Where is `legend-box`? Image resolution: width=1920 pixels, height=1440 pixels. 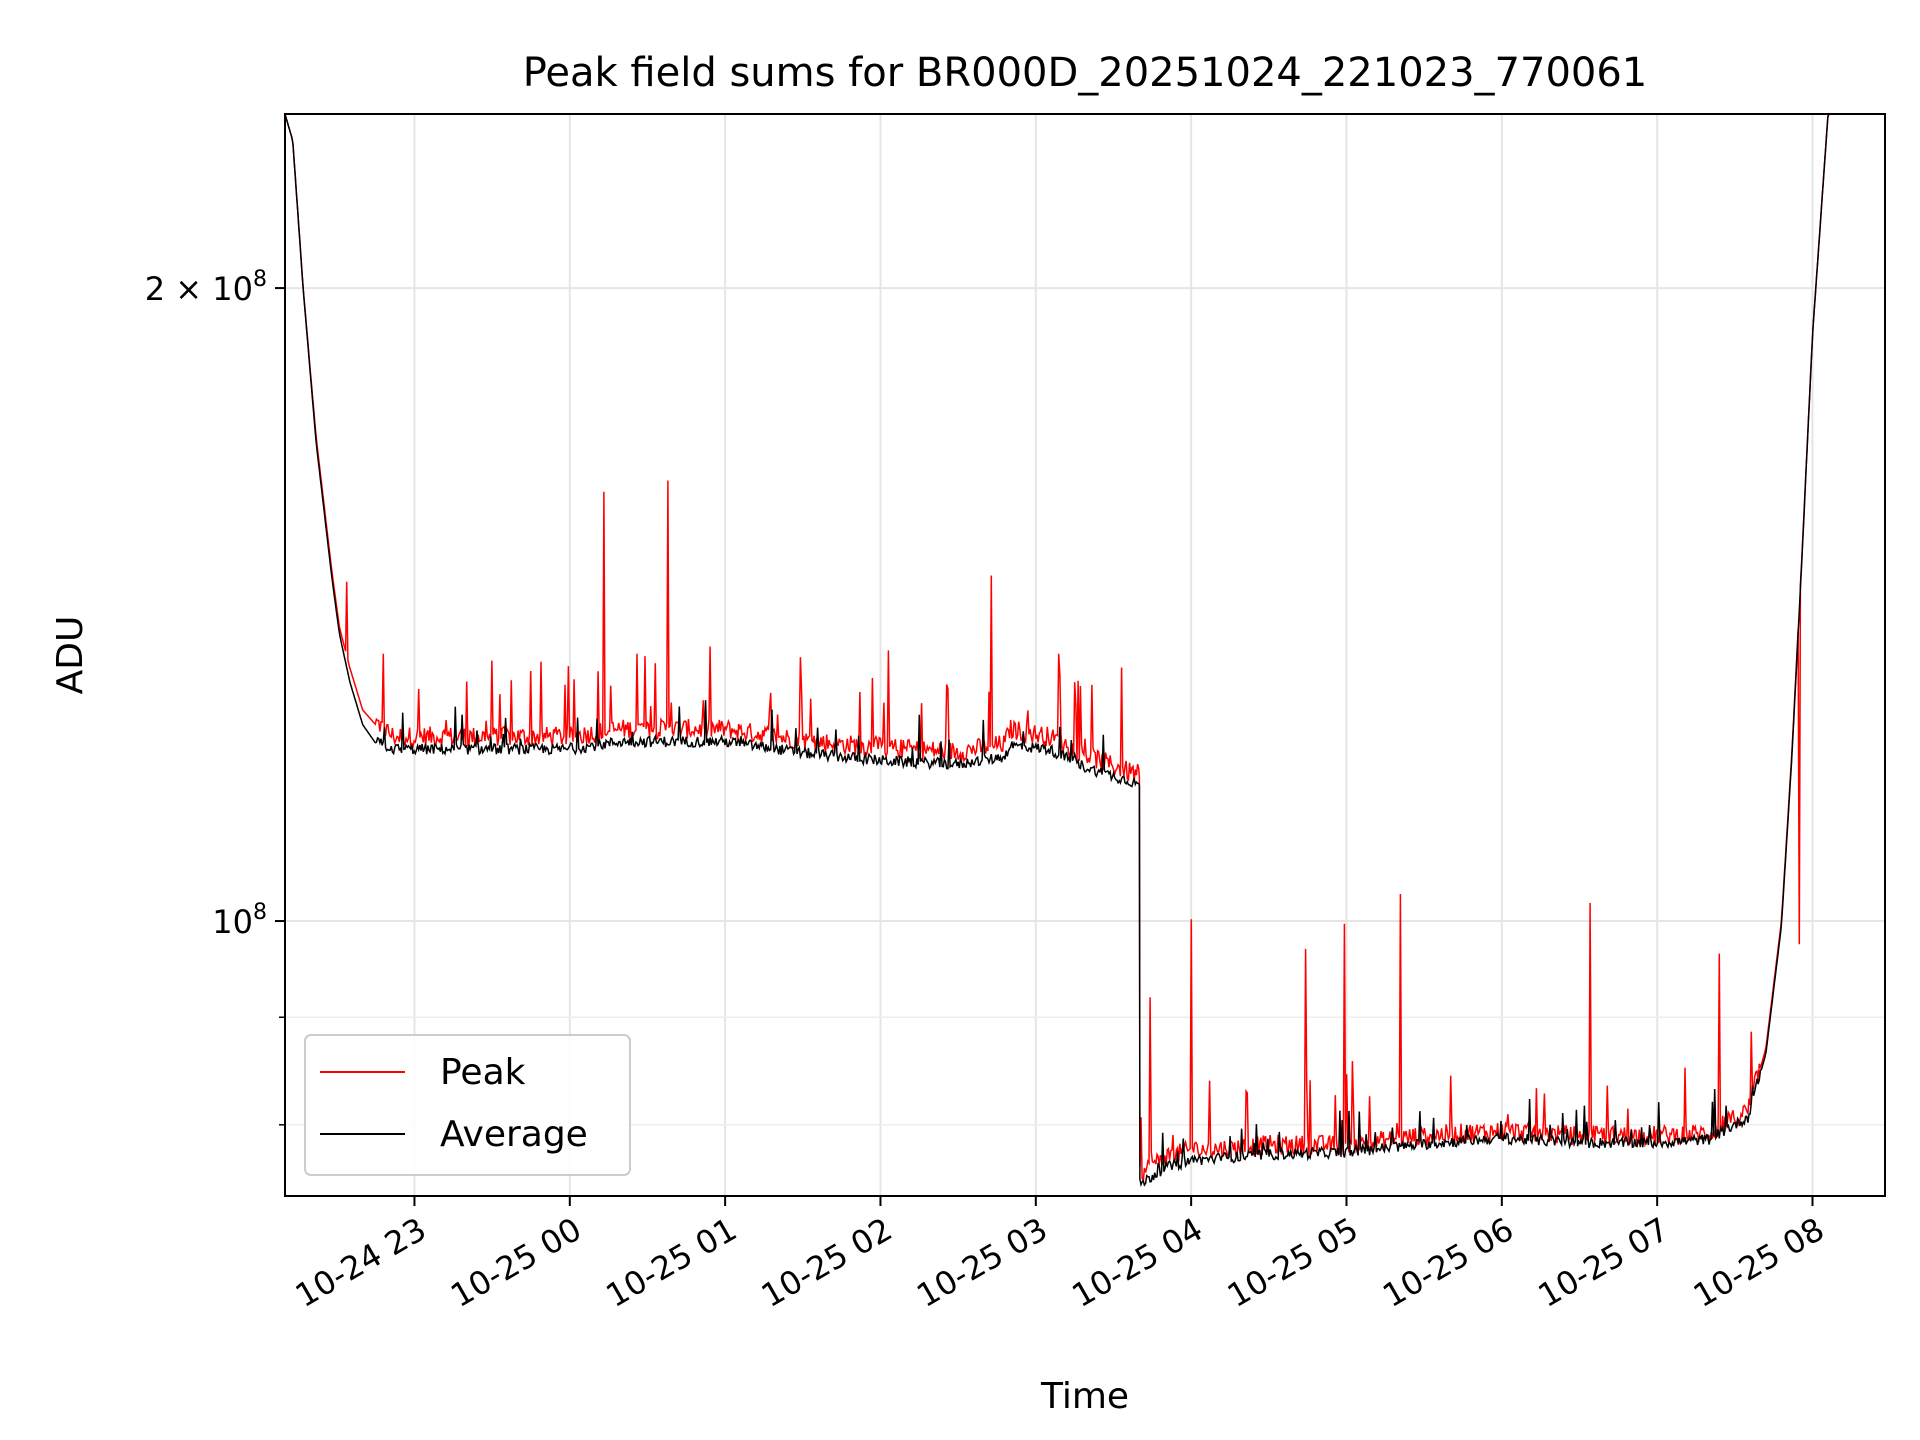
legend-box is located at coordinates (467, 1105).